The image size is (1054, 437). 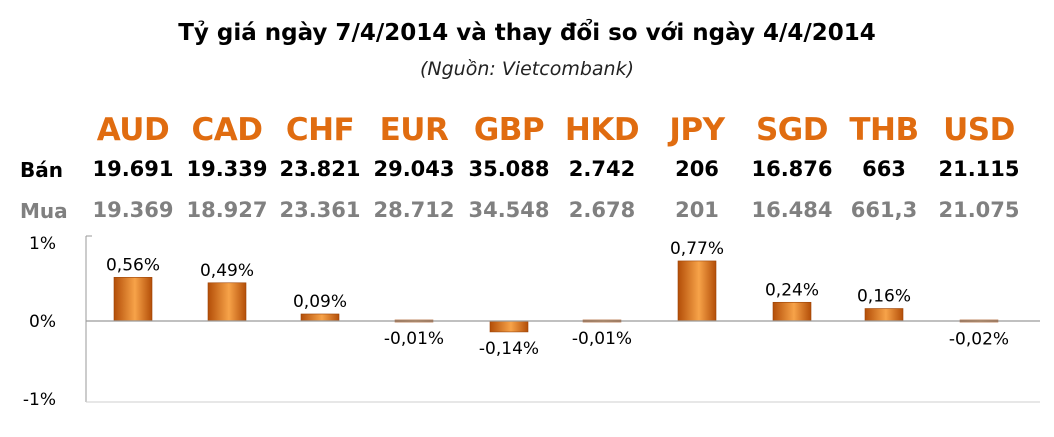 What do you see at coordinates (792, 210) in the screenshot?
I see `buy-rate: 16.484` at bounding box center [792, 210].